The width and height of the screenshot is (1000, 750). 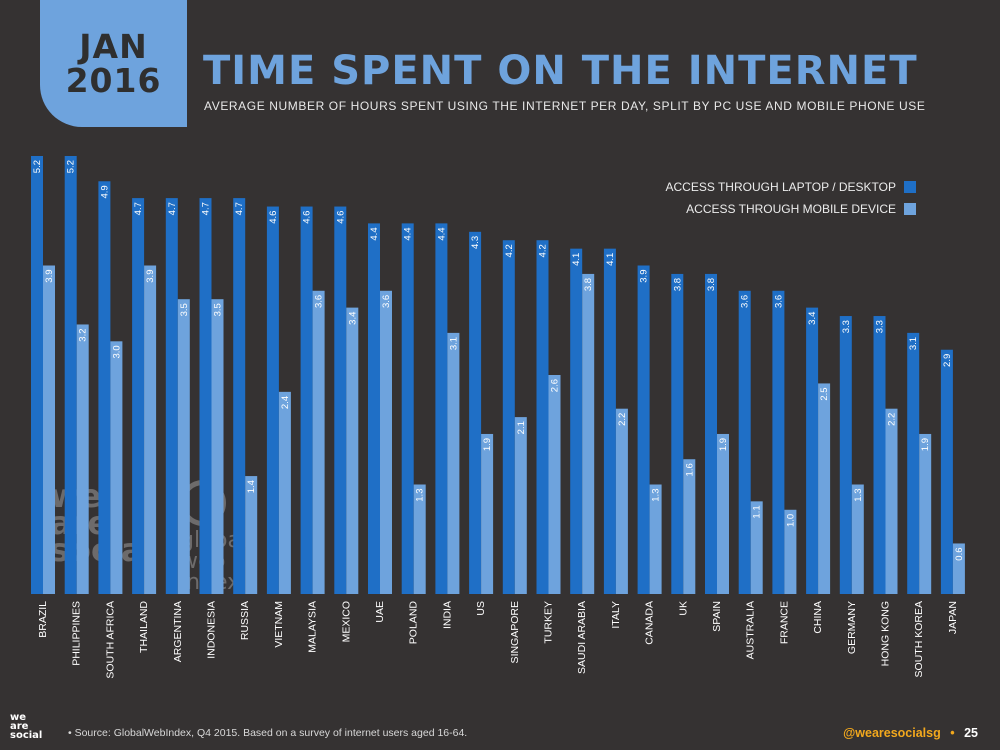 What do you see at coordinates (313, 627) in the screenshot?
I see `category-label: MALAYSIA` at bounding box center [313, 627].